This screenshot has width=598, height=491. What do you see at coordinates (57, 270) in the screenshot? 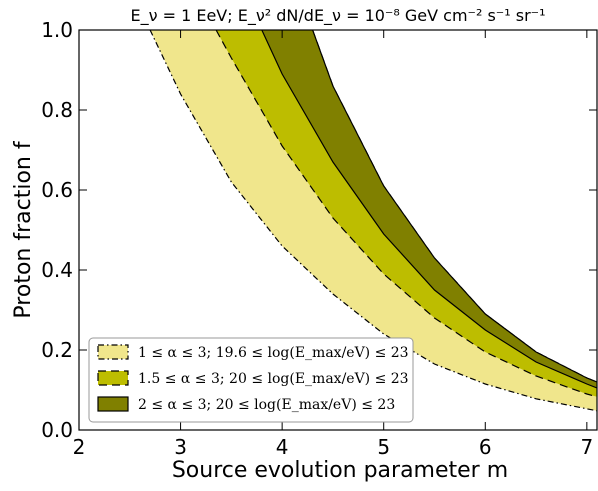
I see `y-tick-label: 0.4` at bounding box center [57, 270].